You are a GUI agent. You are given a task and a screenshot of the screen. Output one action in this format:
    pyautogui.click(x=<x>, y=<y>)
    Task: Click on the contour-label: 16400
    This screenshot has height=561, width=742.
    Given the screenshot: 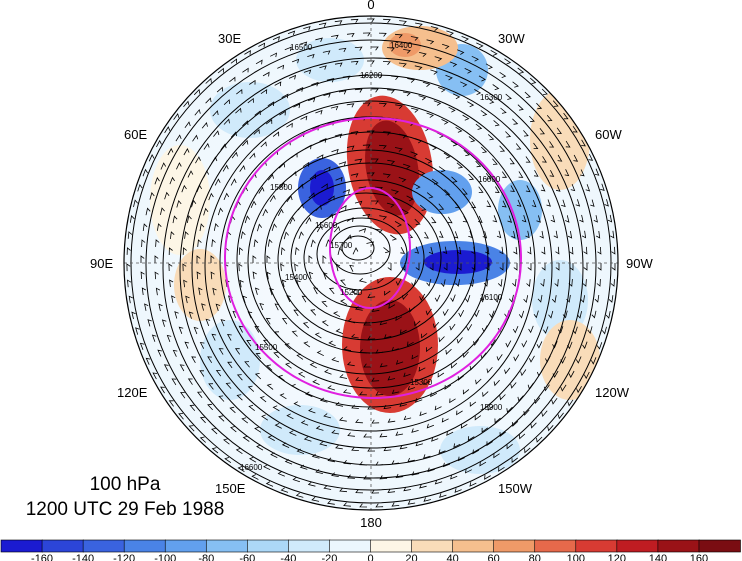 What is the action you would take?
    pyautogui.click(x=401, y=45)
    